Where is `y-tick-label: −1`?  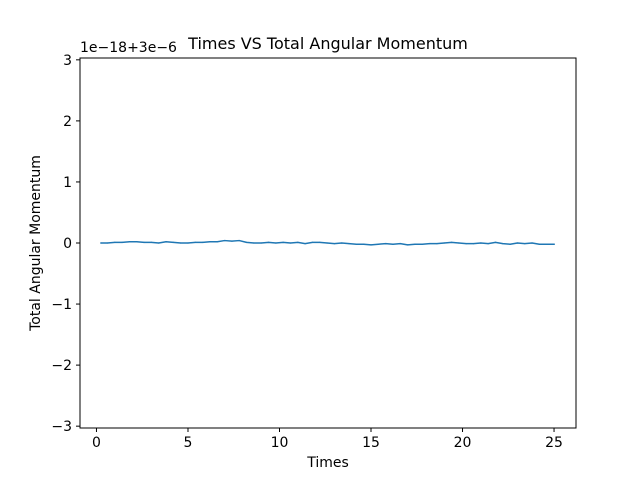 y-tick-label: −1 is located at coordinates (61, 305).